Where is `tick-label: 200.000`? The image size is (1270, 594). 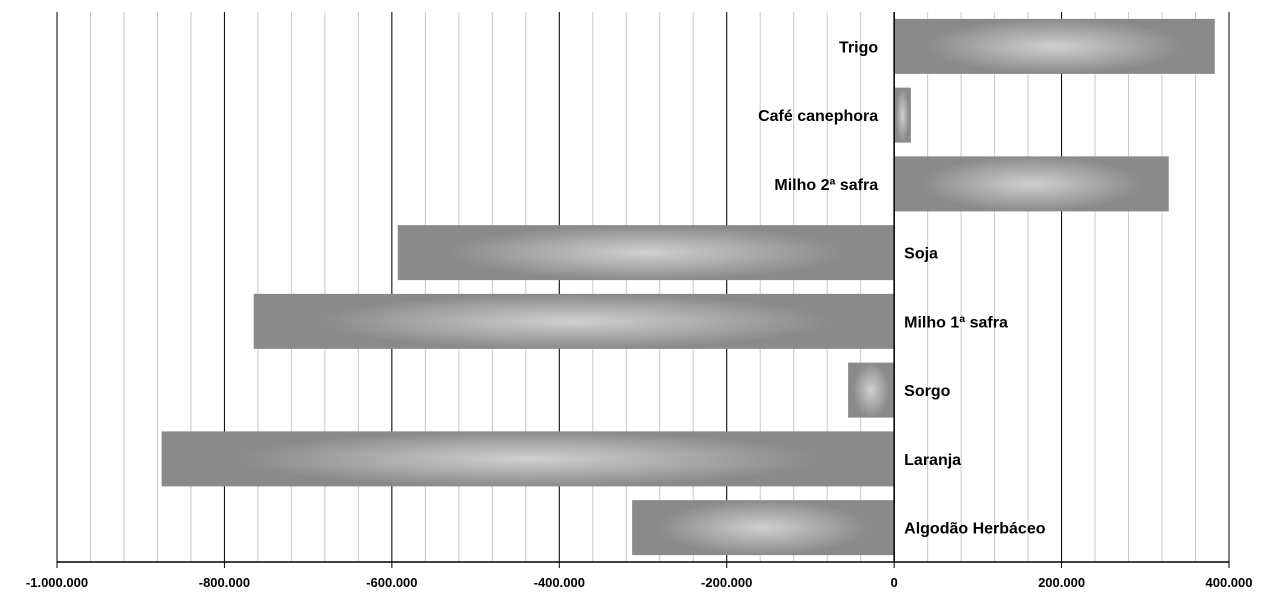 tick-label: 200.000 is located at coordinates (1061, 582).